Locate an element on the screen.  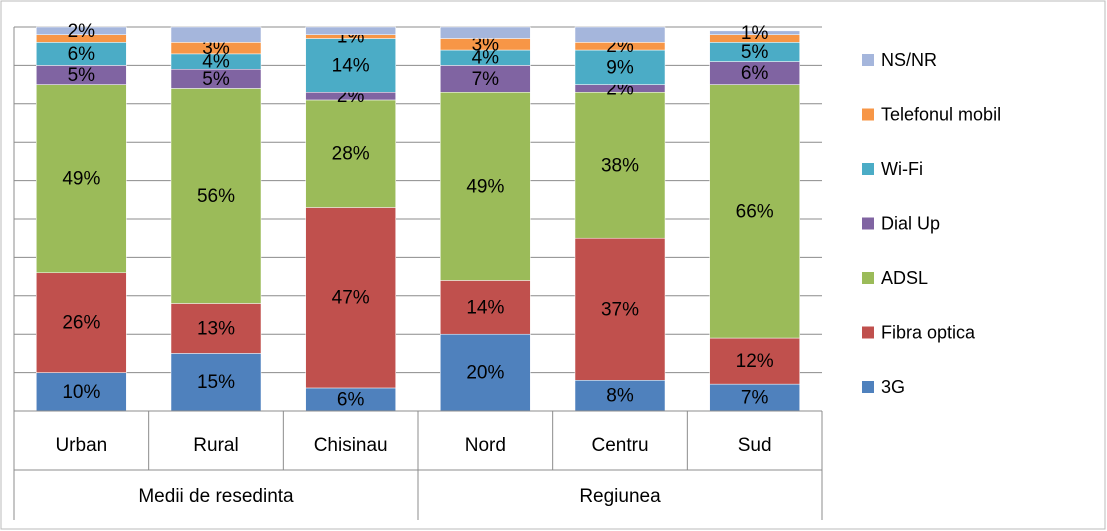
data-label: 12% is located at coordinates (755, 361).